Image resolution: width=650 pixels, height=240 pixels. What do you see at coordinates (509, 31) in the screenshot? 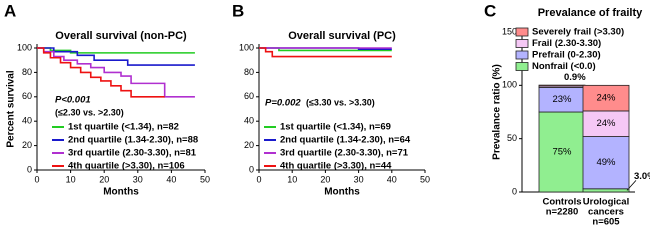
I see `y-tick-label: 150` at bounding box center [509, 31].